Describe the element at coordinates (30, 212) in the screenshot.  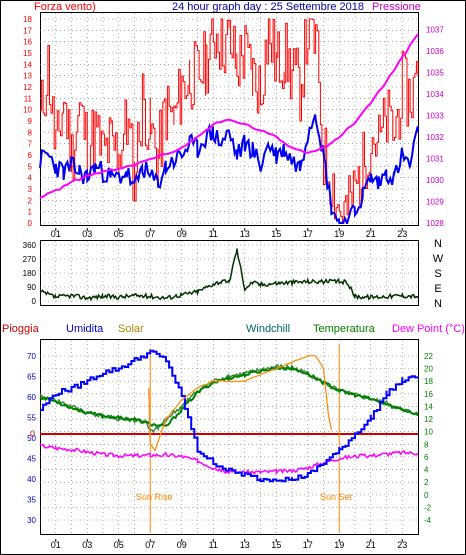
I see `wind-y-tick-label: 1` at that location.